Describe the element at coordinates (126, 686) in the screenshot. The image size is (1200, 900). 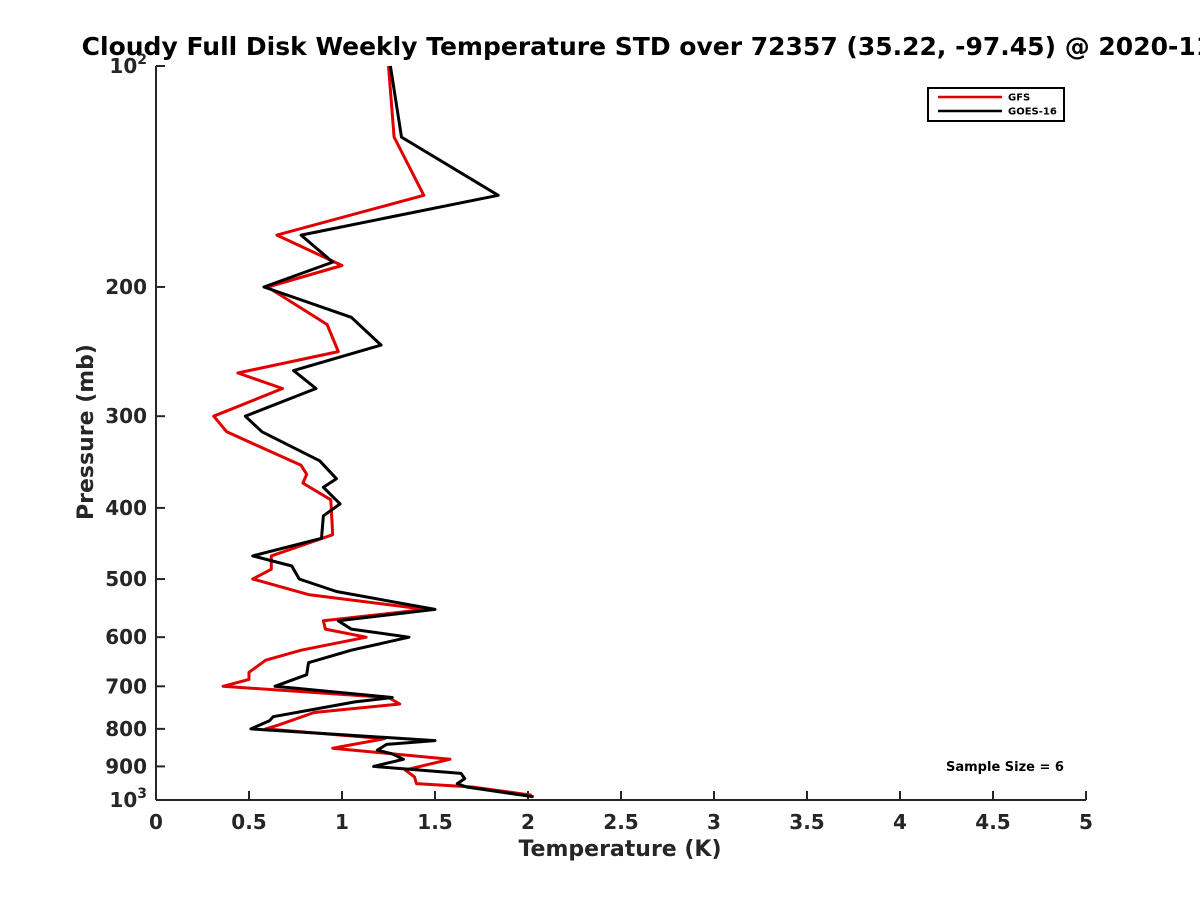
I see `y-tick-label: 700` at that location.